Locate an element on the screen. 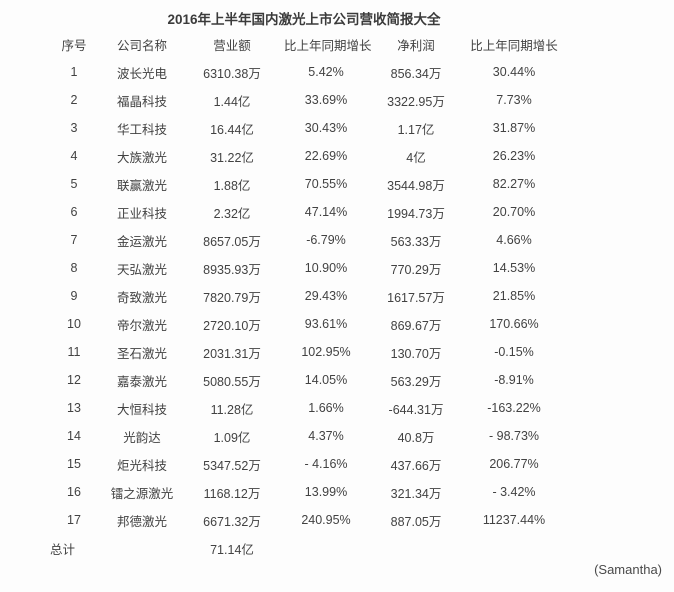  cell-revenue: 6671.32万 is located at coordinates (232, 521).